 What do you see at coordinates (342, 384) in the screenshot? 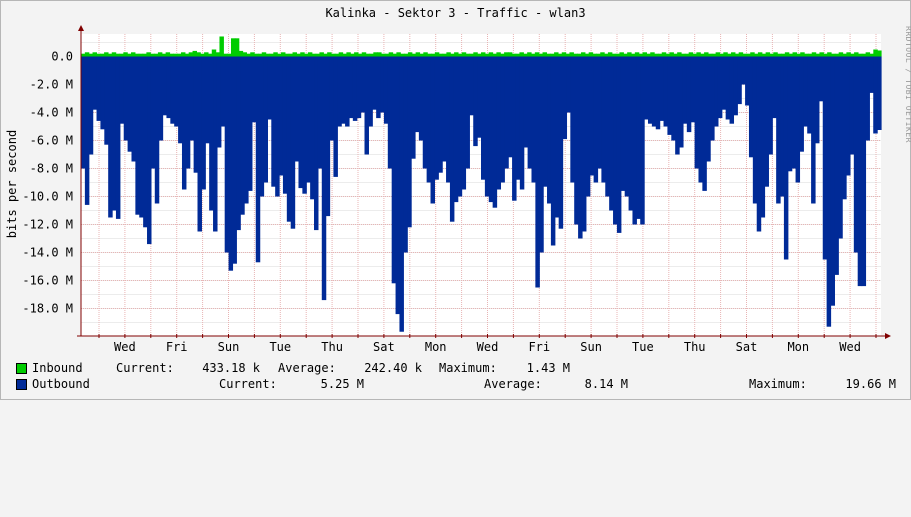
I see `outbound-current-value: 5.25 M` at bounding box center [342, 384].